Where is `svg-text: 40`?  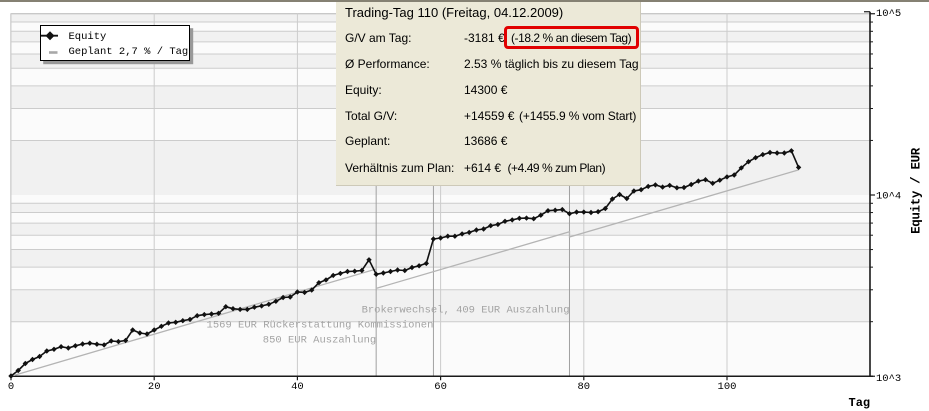 svg-text: 40 is located at coordinates (297, 387).